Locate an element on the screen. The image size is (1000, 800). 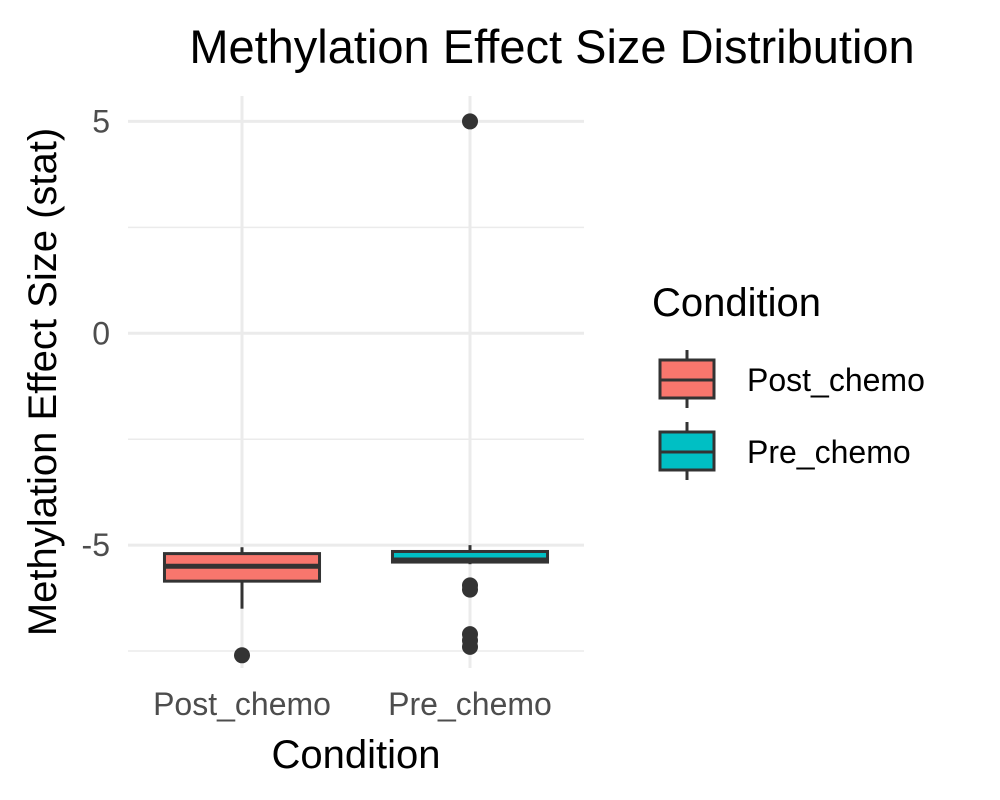
legend-item: Pre_chemo is located at coordinates (784, 451).